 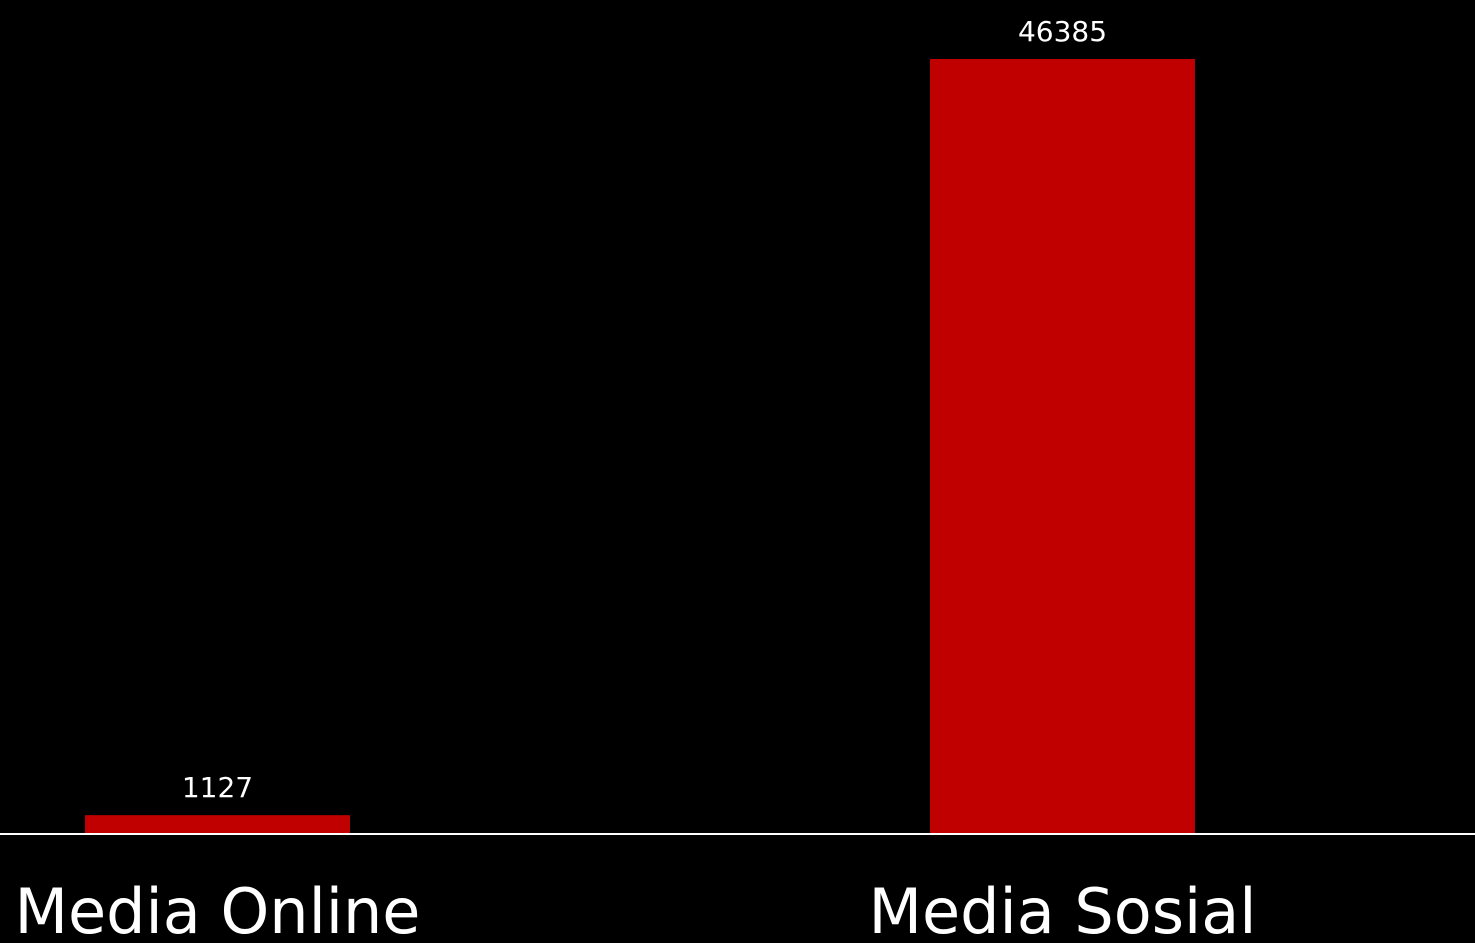 I want to click on data-label: 1127, so click(x=217, y=787).